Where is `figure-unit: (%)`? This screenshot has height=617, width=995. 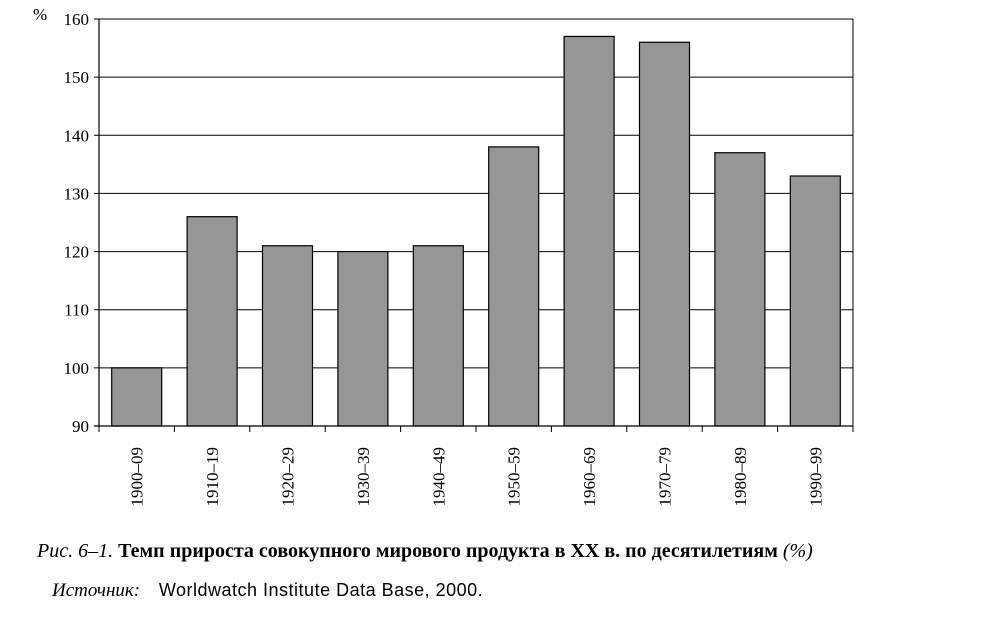
figure-unit: (%) is located at coordinates (797, 551).